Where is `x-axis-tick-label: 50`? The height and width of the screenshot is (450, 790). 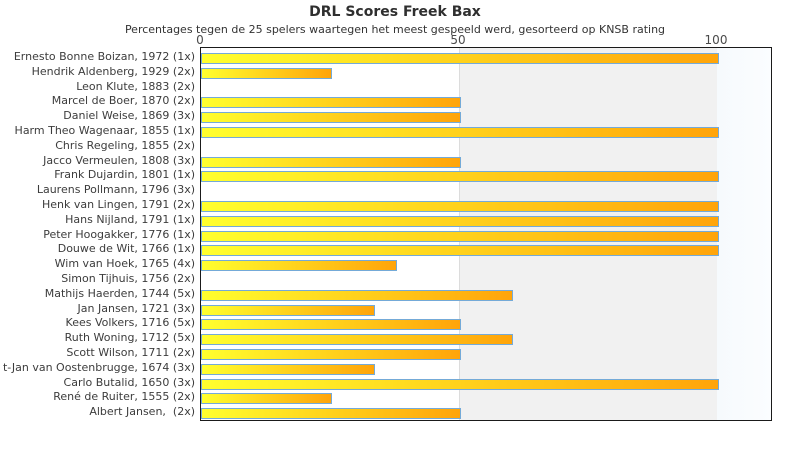 x-axis-tick-label: 50 is located at coordinates (458, 40).